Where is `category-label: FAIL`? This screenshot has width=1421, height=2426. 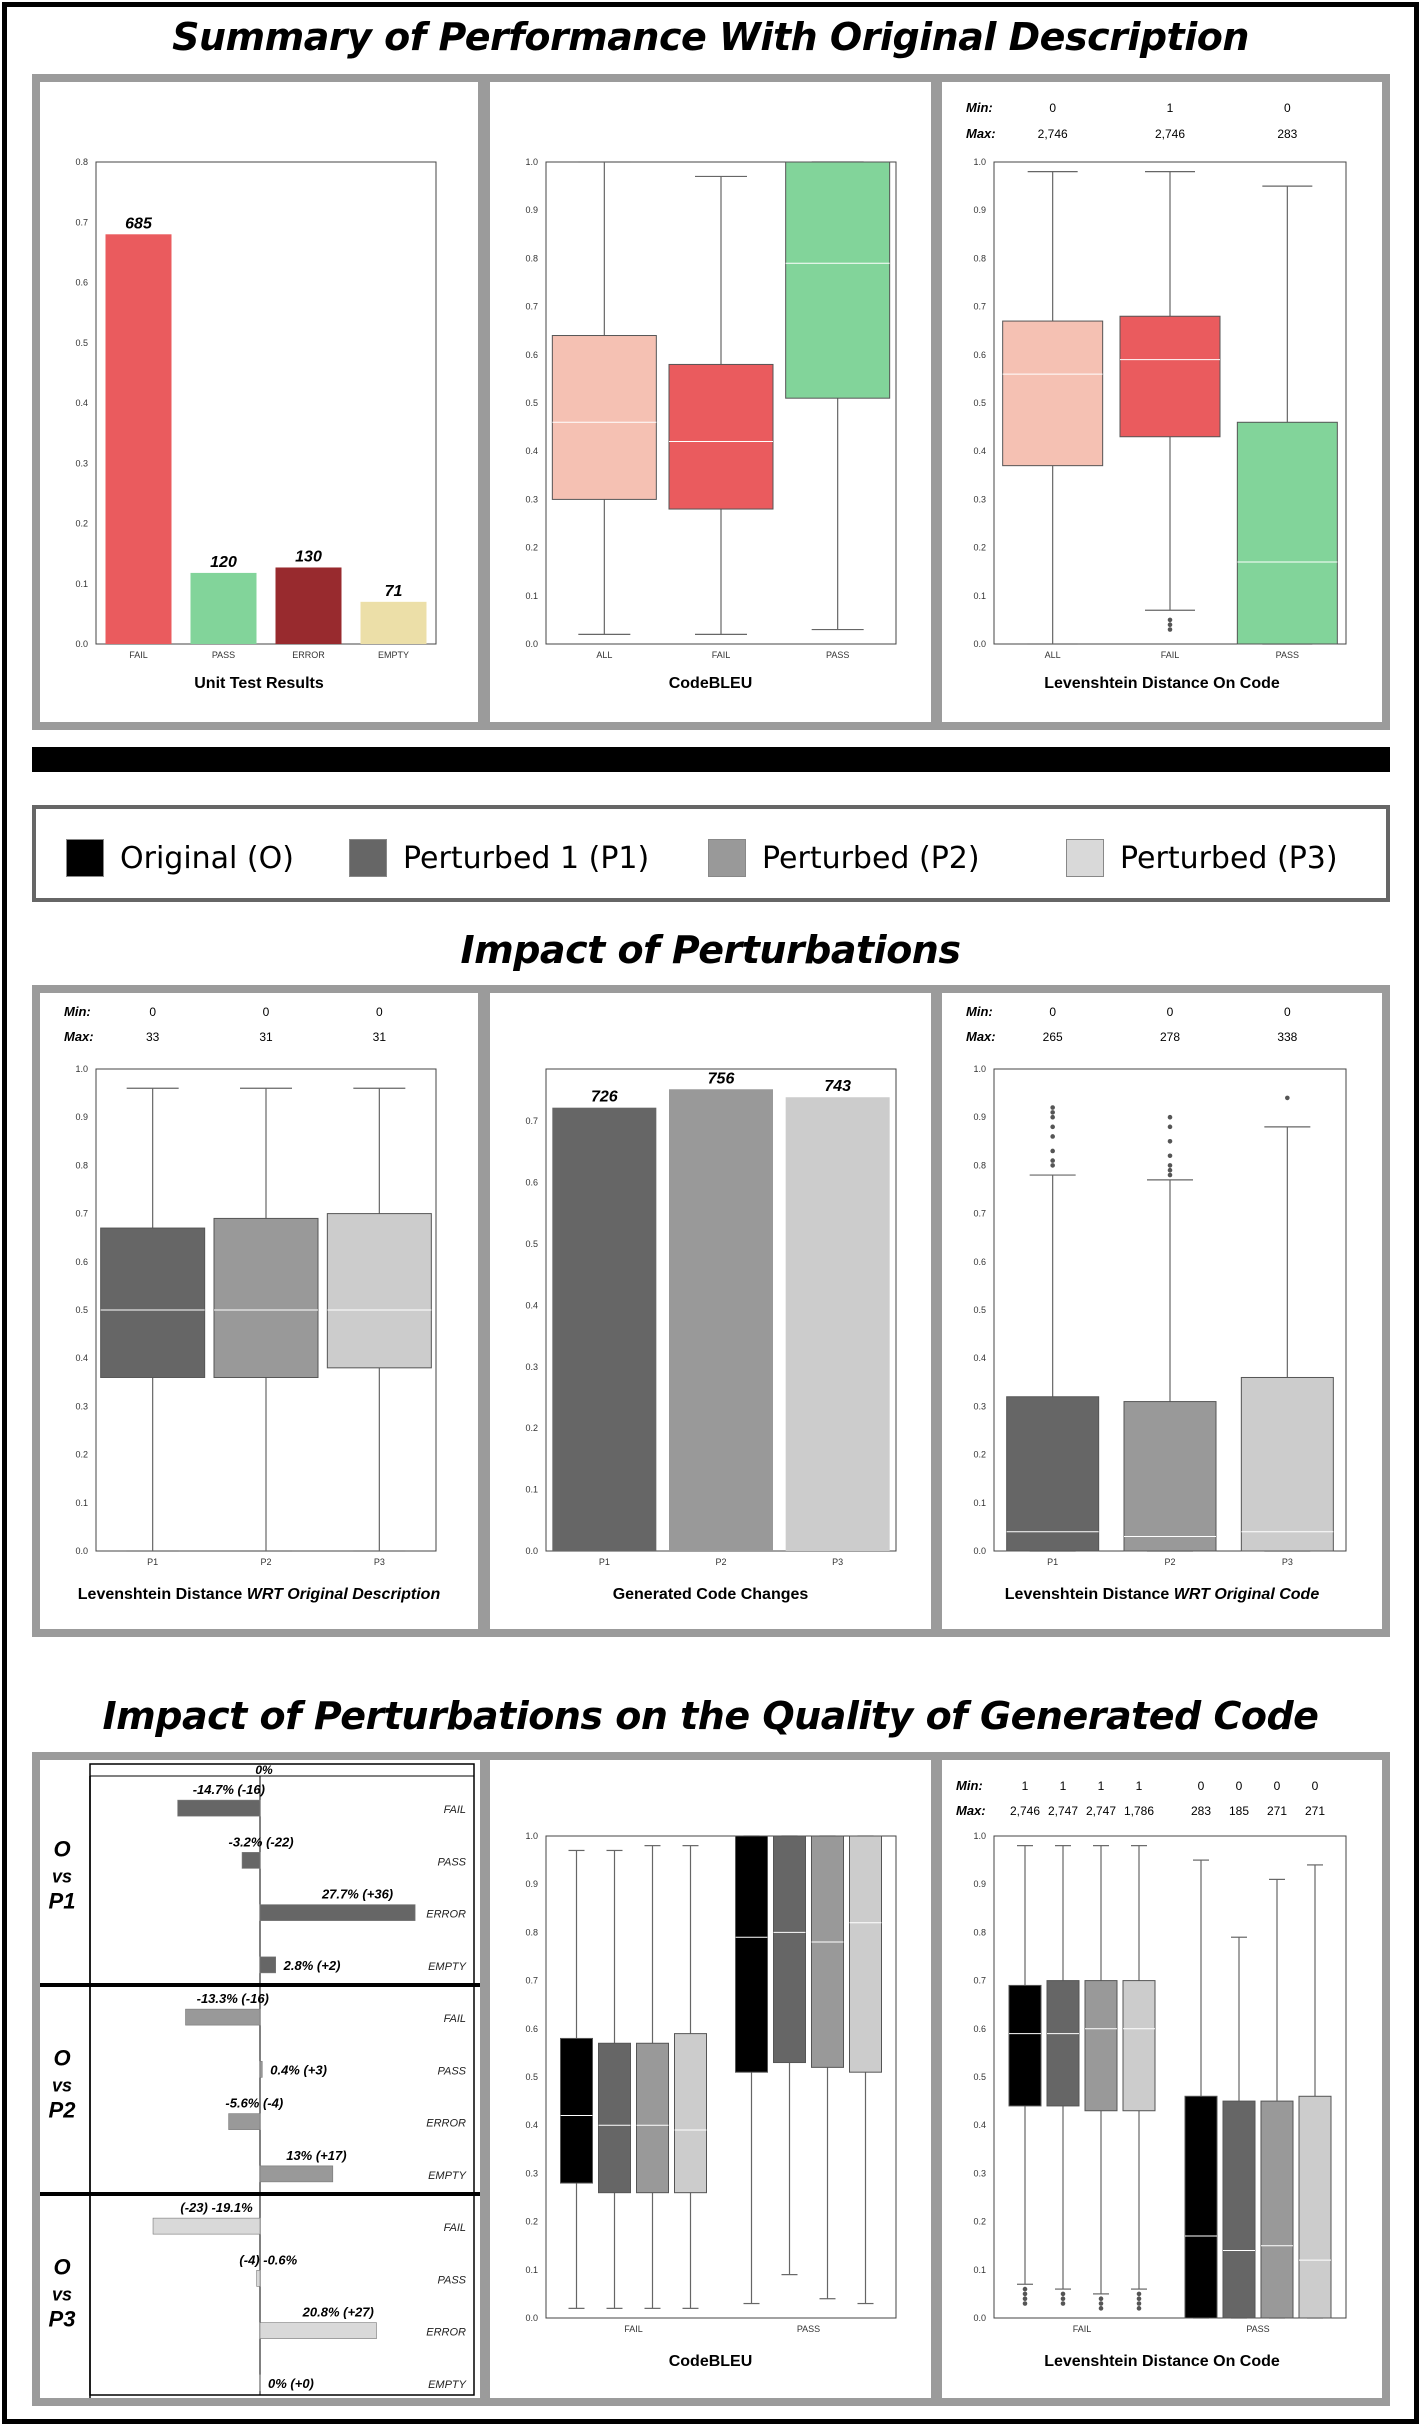
category-label: FAIL is located at coordinates (455, 2228).